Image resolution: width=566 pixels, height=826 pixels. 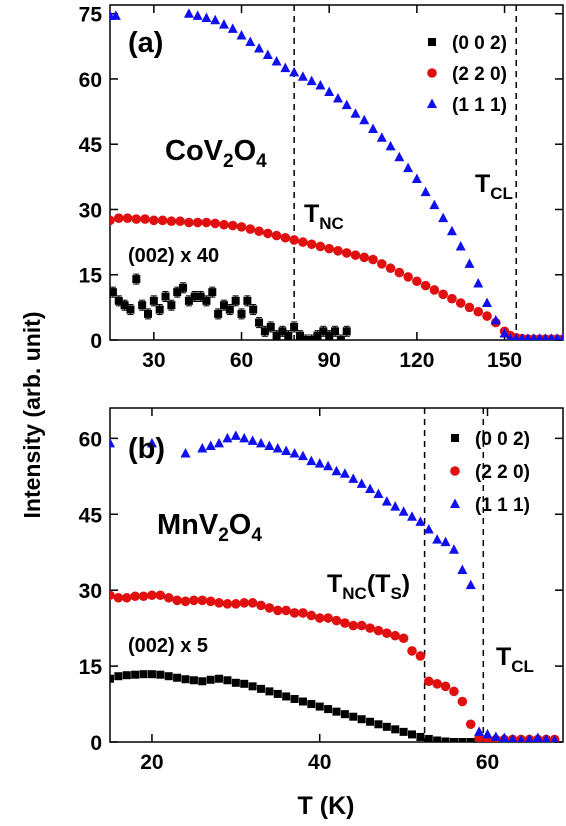 What do you see at coordinates (91, 145) in the screenshot?
I see `y-tick-label: 45` at bounding box center [91, 145].